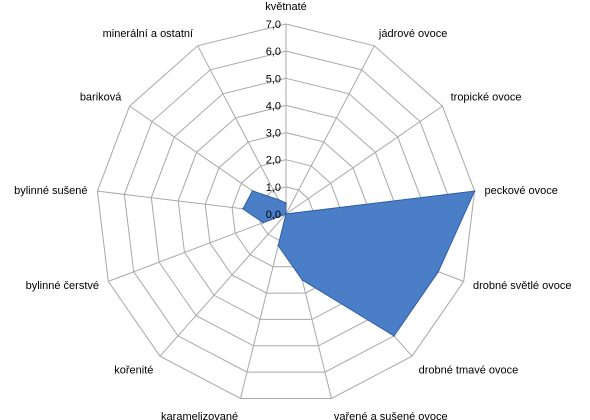 This screenshot has height=420, width=590. Describe the element at coordinates (391, 415) in the screenshot. I see `category-label: vařené a sušené ovoce` at that location.